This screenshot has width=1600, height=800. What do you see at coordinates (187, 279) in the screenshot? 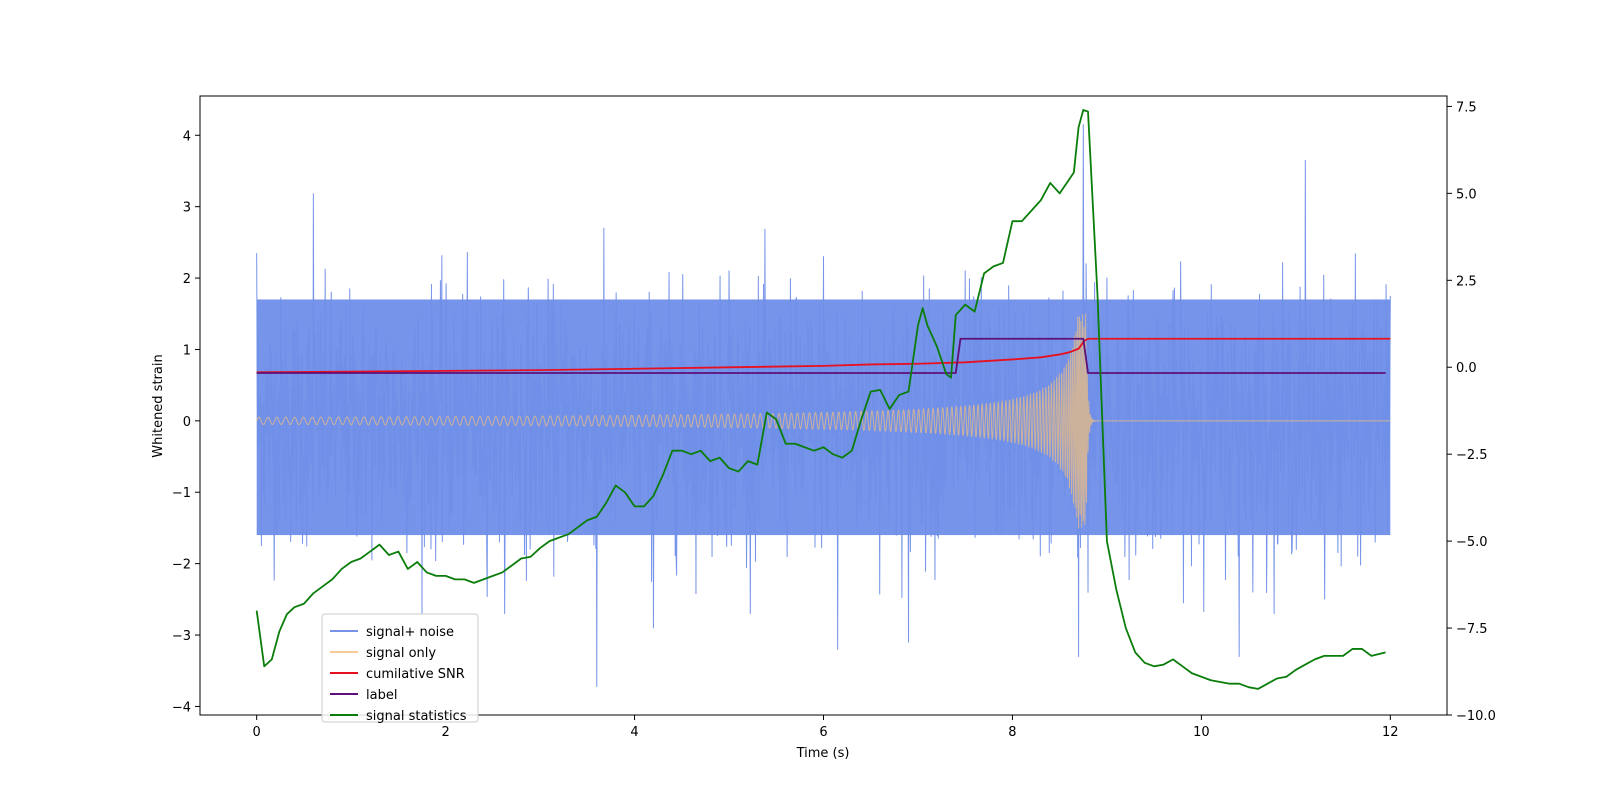
I see `y-tick-label: 2` at bounding box center [187, 279].